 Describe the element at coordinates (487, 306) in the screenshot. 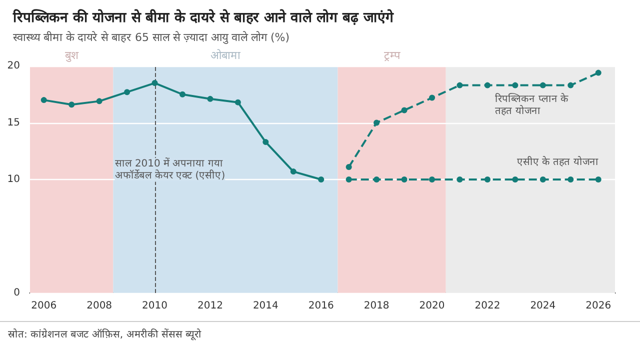

I see `x-tick-label: 2022` at that location.